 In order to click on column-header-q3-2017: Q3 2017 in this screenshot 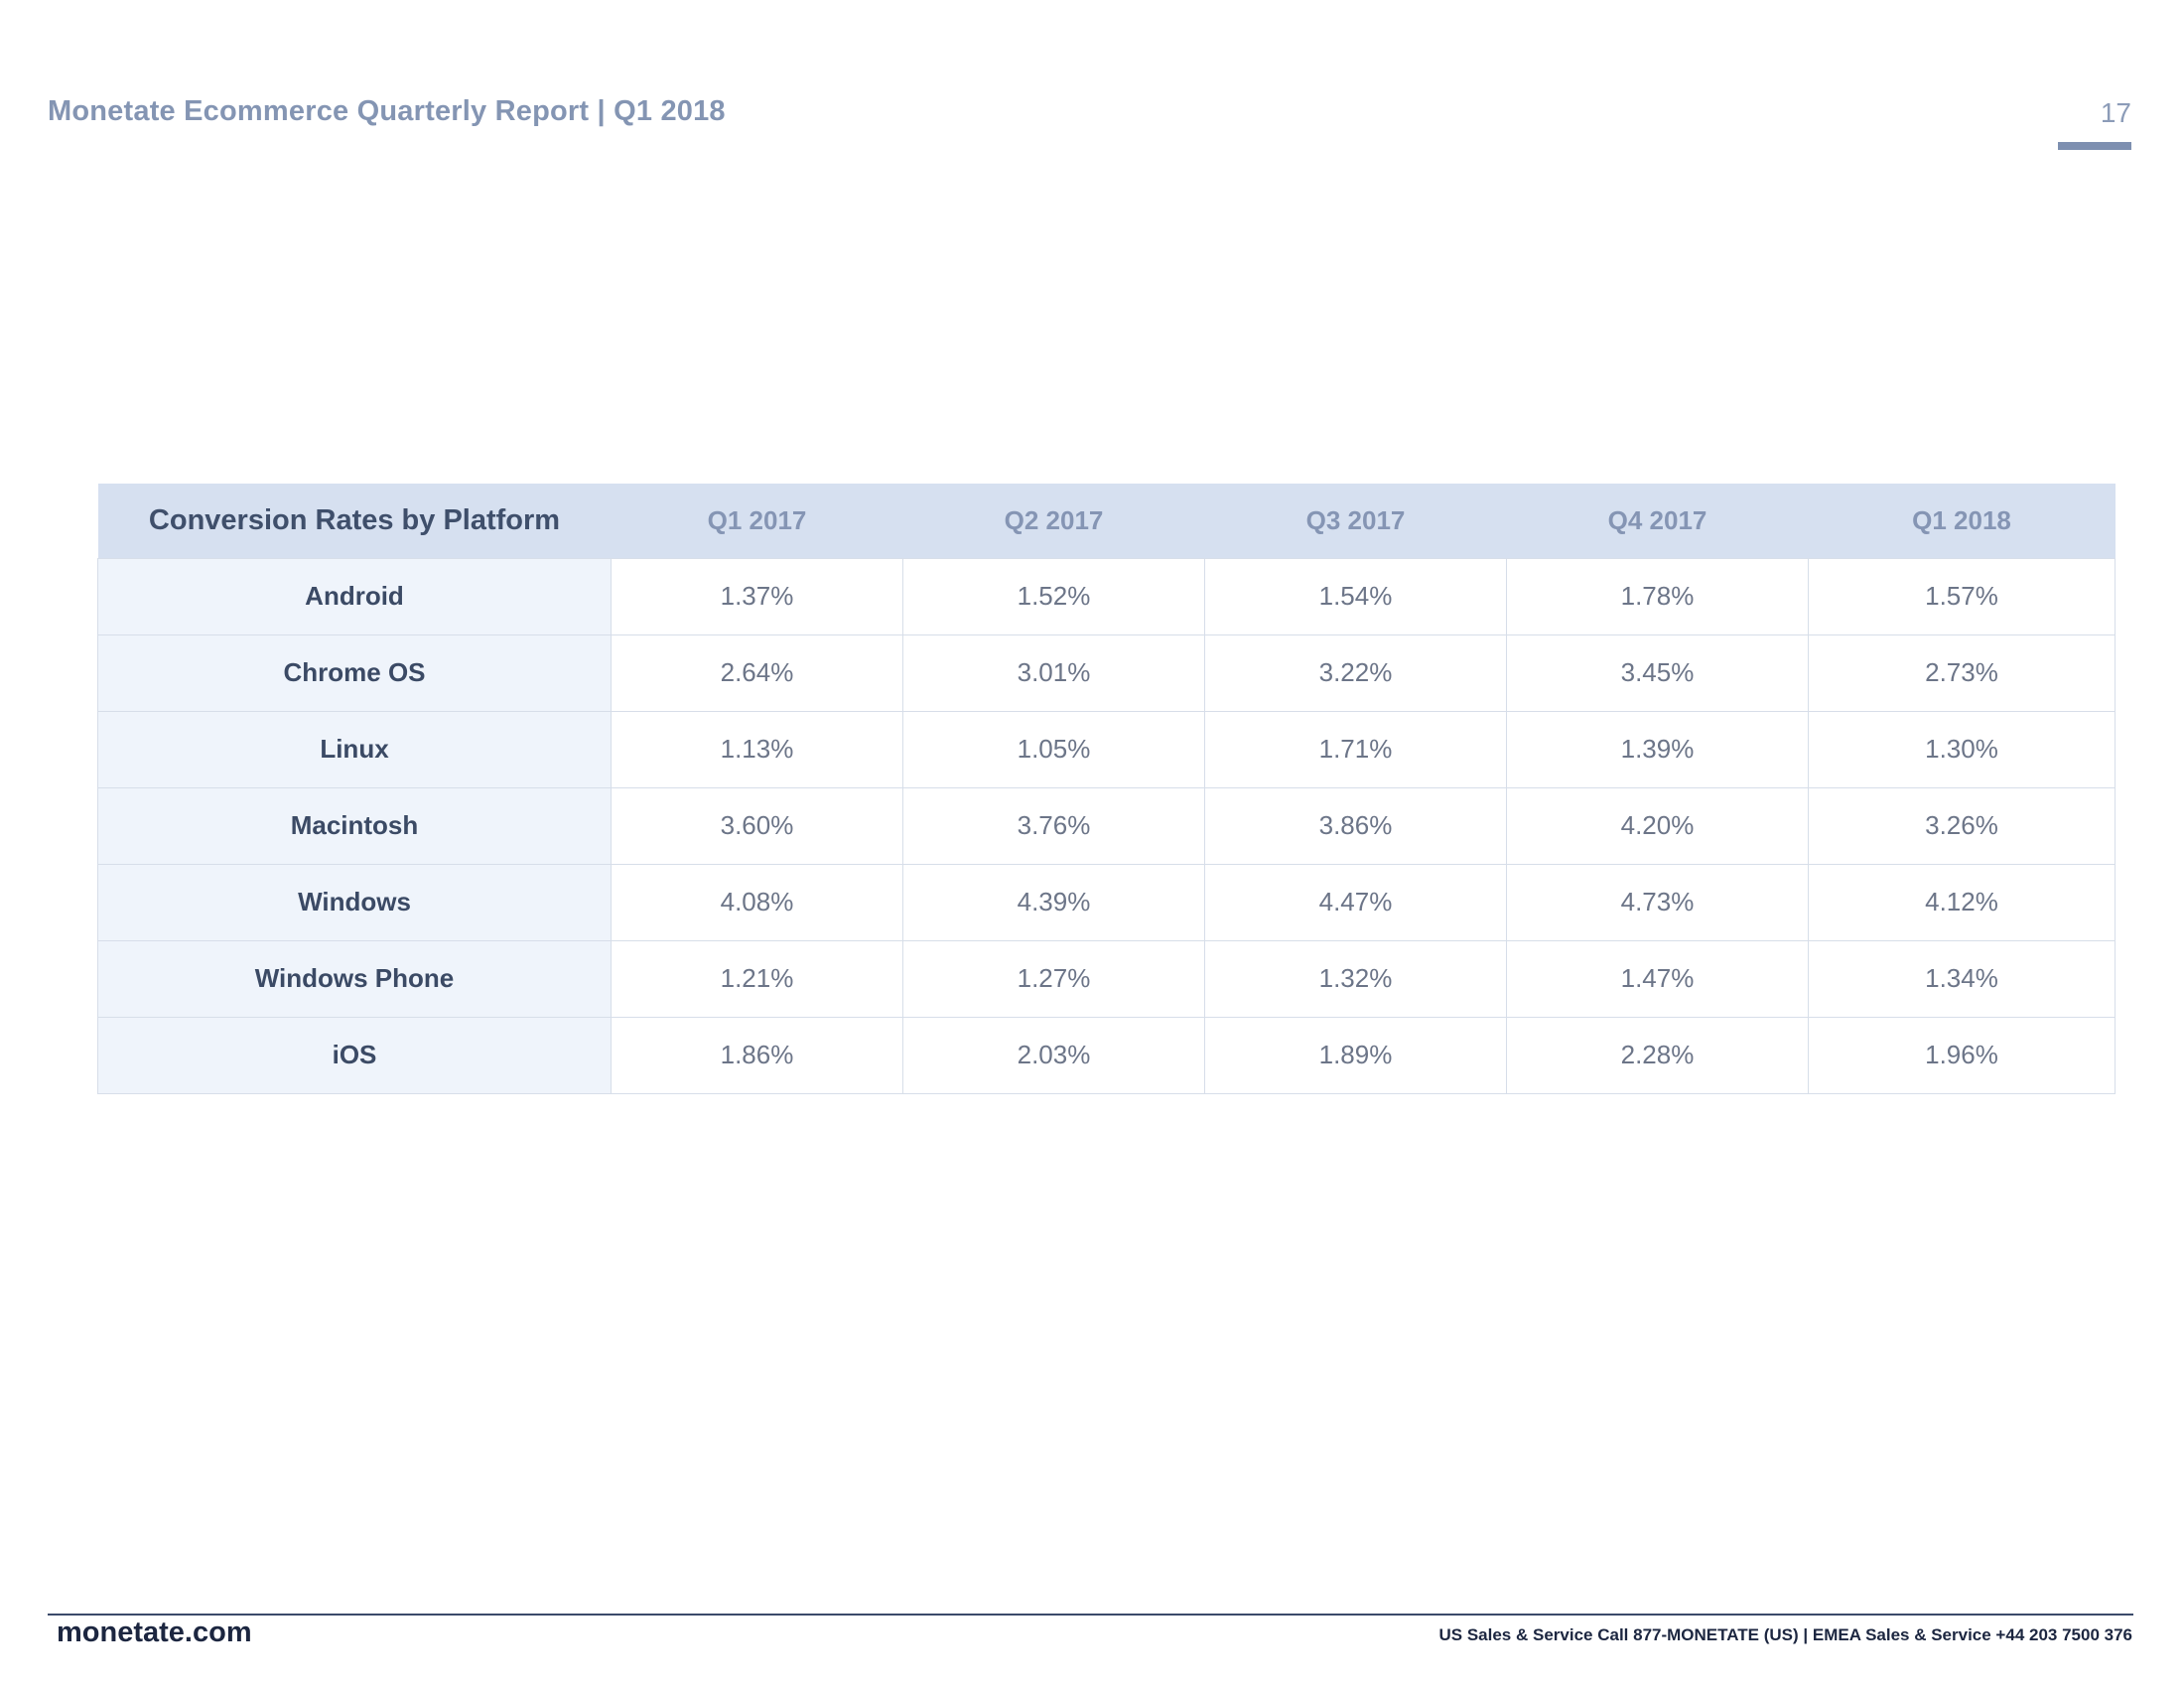, I will do `click(1355, 519)`.